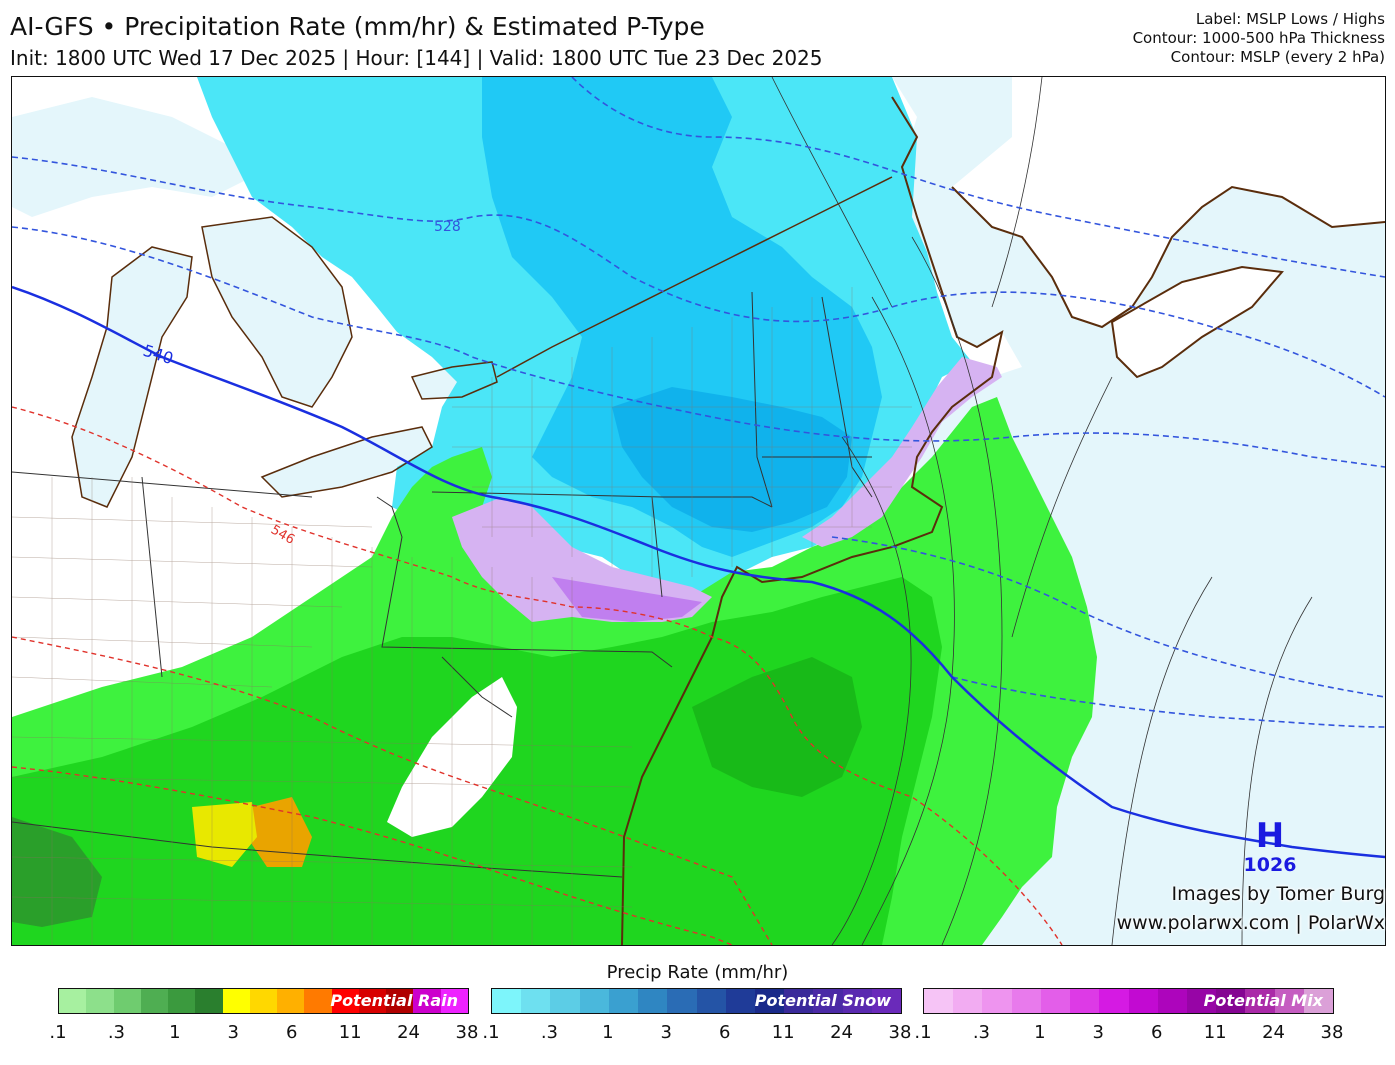 The width and height of the screenshot is (1395, 1065). Describe the element at coordinates (783, 1032) in the screenshot. I see `legend-snow-tick: 11` at that location.